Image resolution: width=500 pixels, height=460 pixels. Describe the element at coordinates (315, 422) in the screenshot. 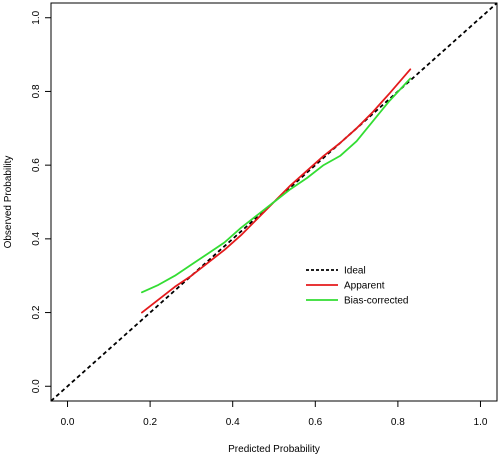

I see `x-tick-label: 0.6` at that location.